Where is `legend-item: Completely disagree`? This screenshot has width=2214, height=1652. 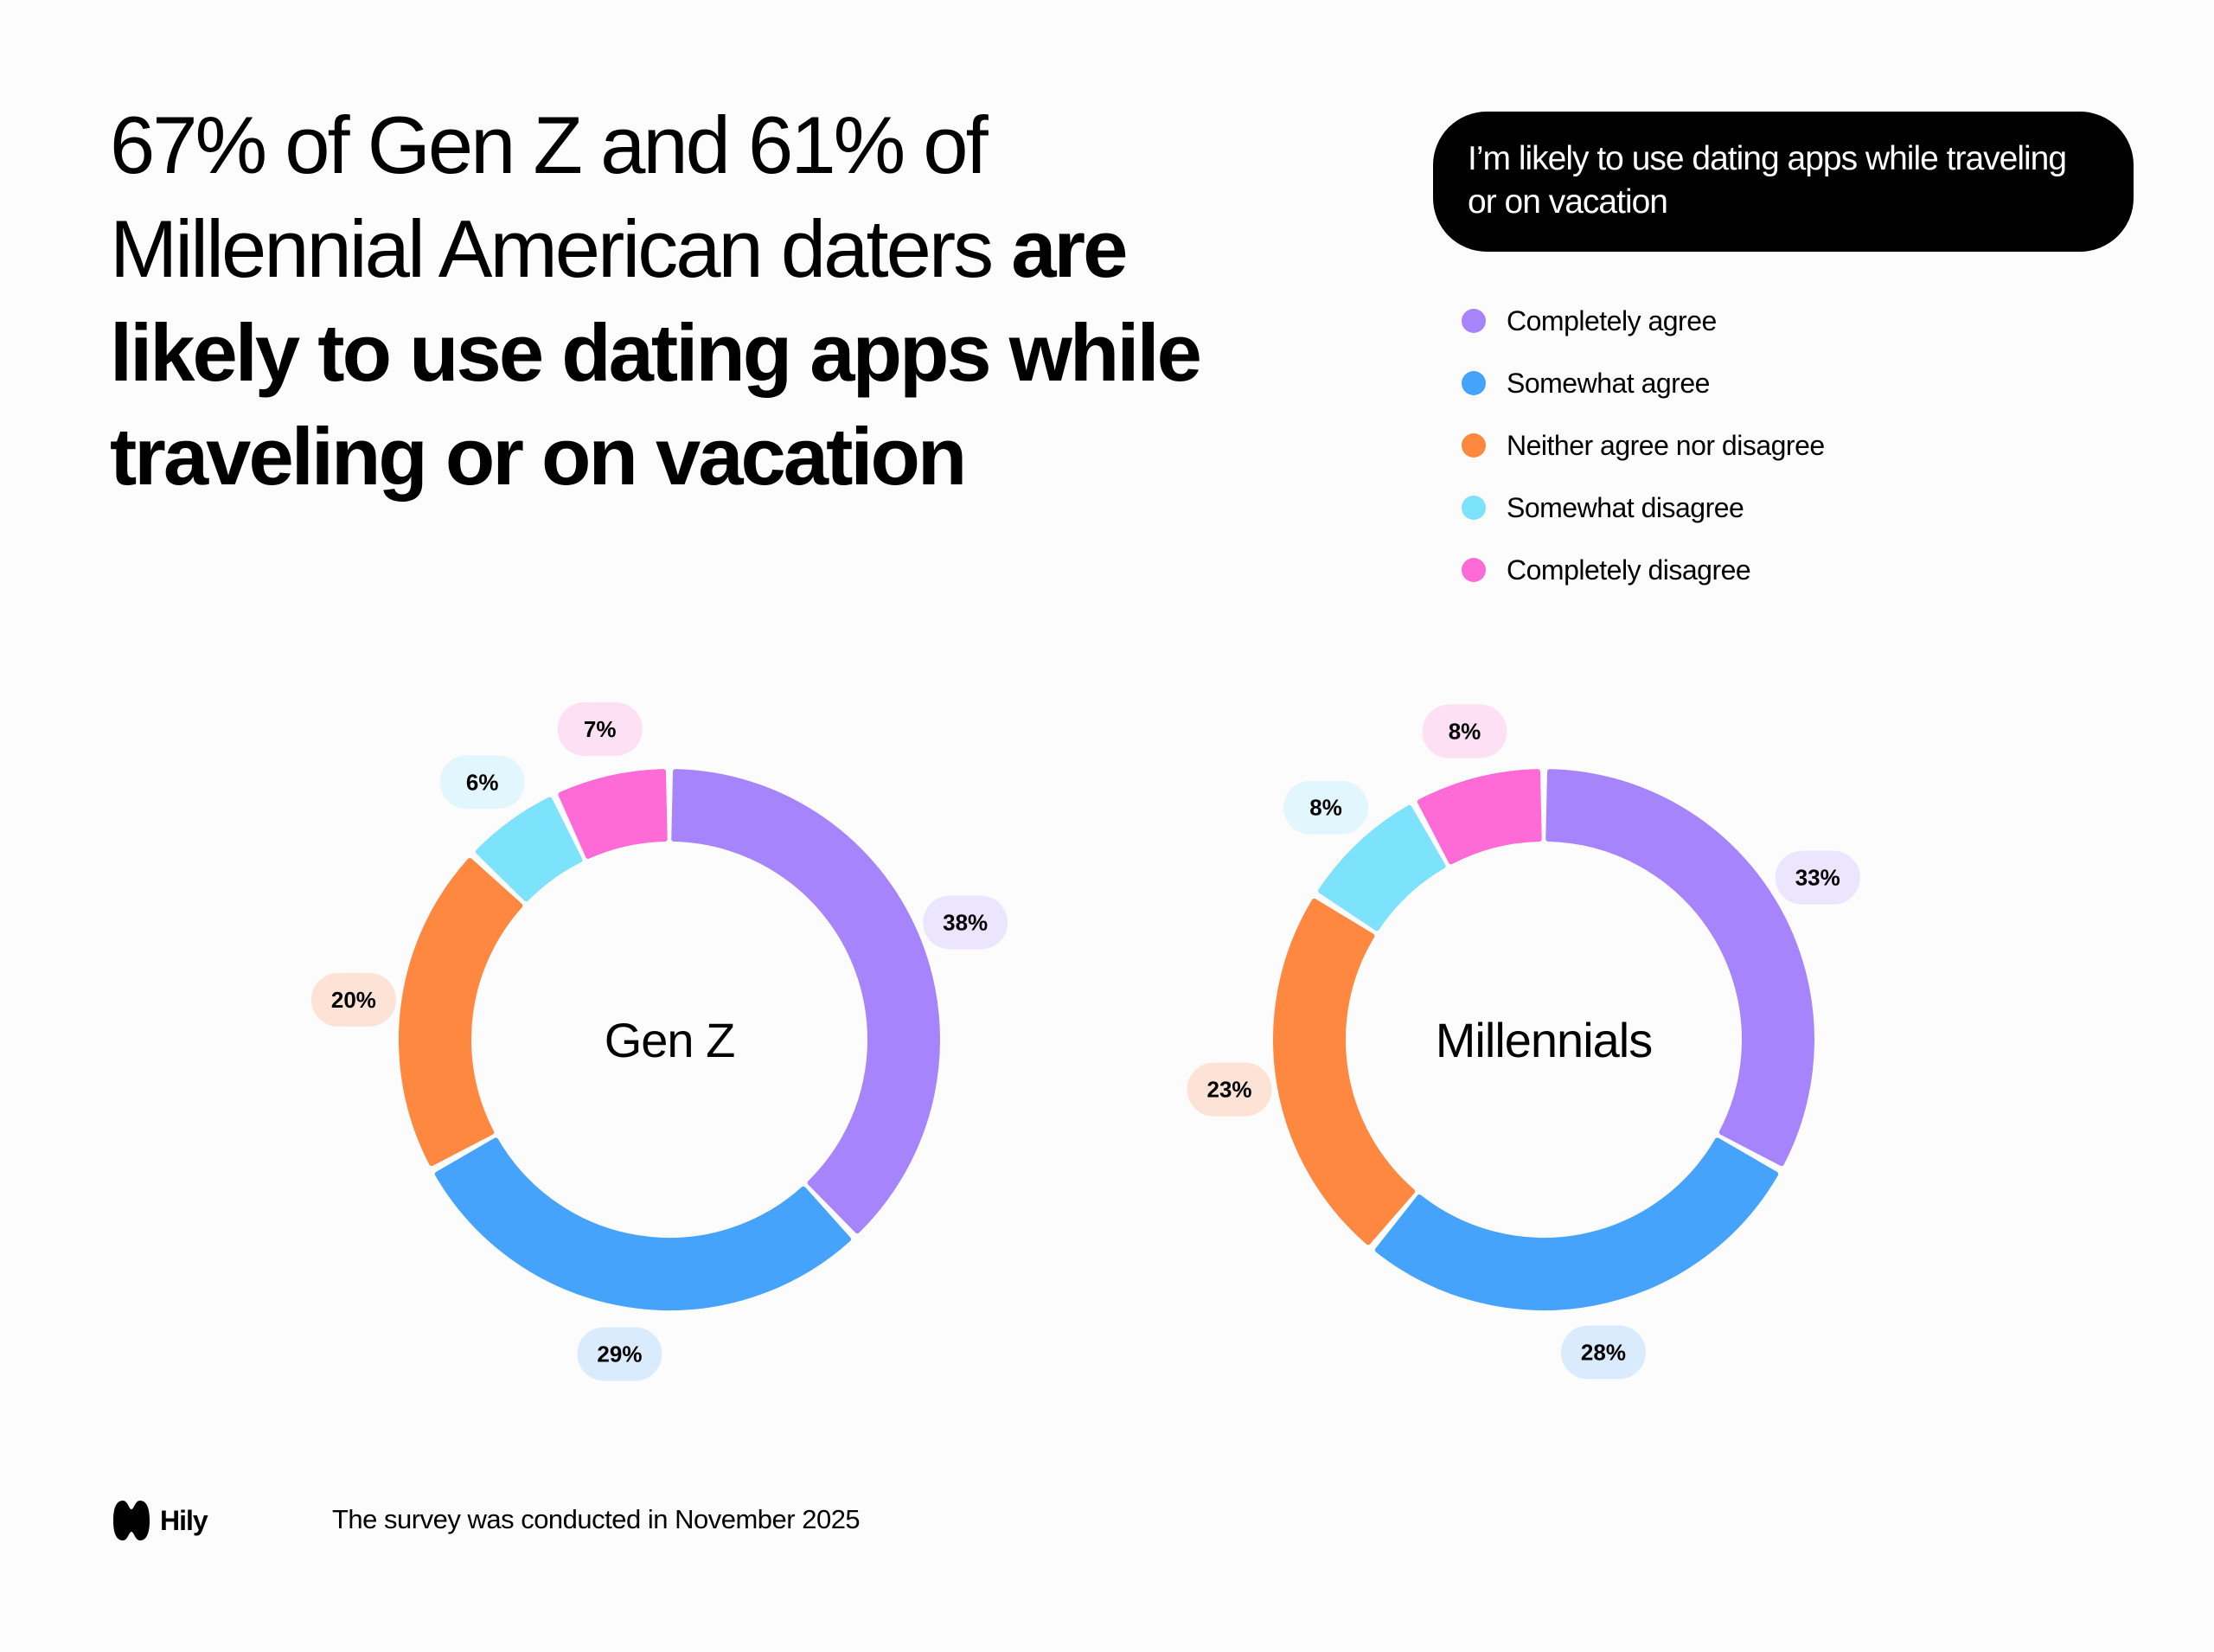
legend-item: Completely disagree is located at coordinates (1642, 570).